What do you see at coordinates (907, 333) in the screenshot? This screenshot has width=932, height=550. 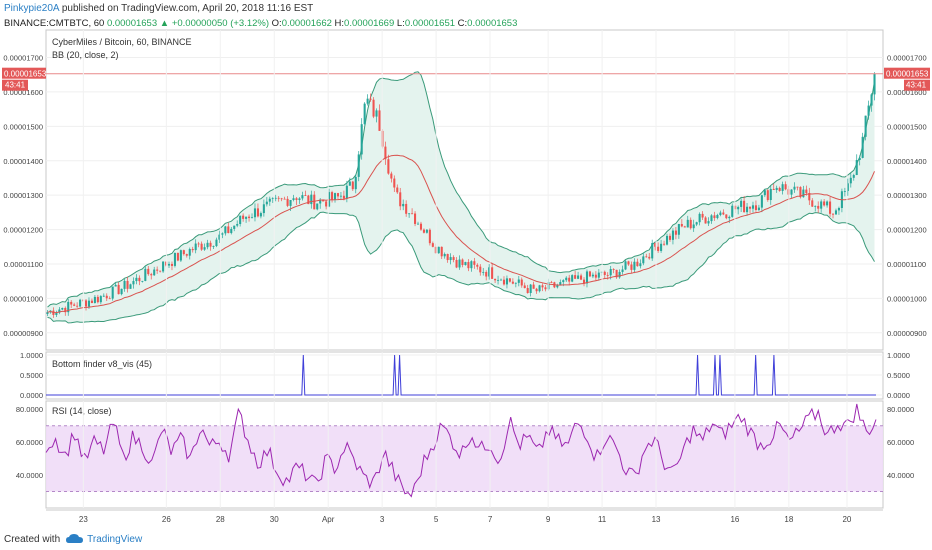 I see `price-tick-label: 0.00000900` at bounding box center [907, 333].